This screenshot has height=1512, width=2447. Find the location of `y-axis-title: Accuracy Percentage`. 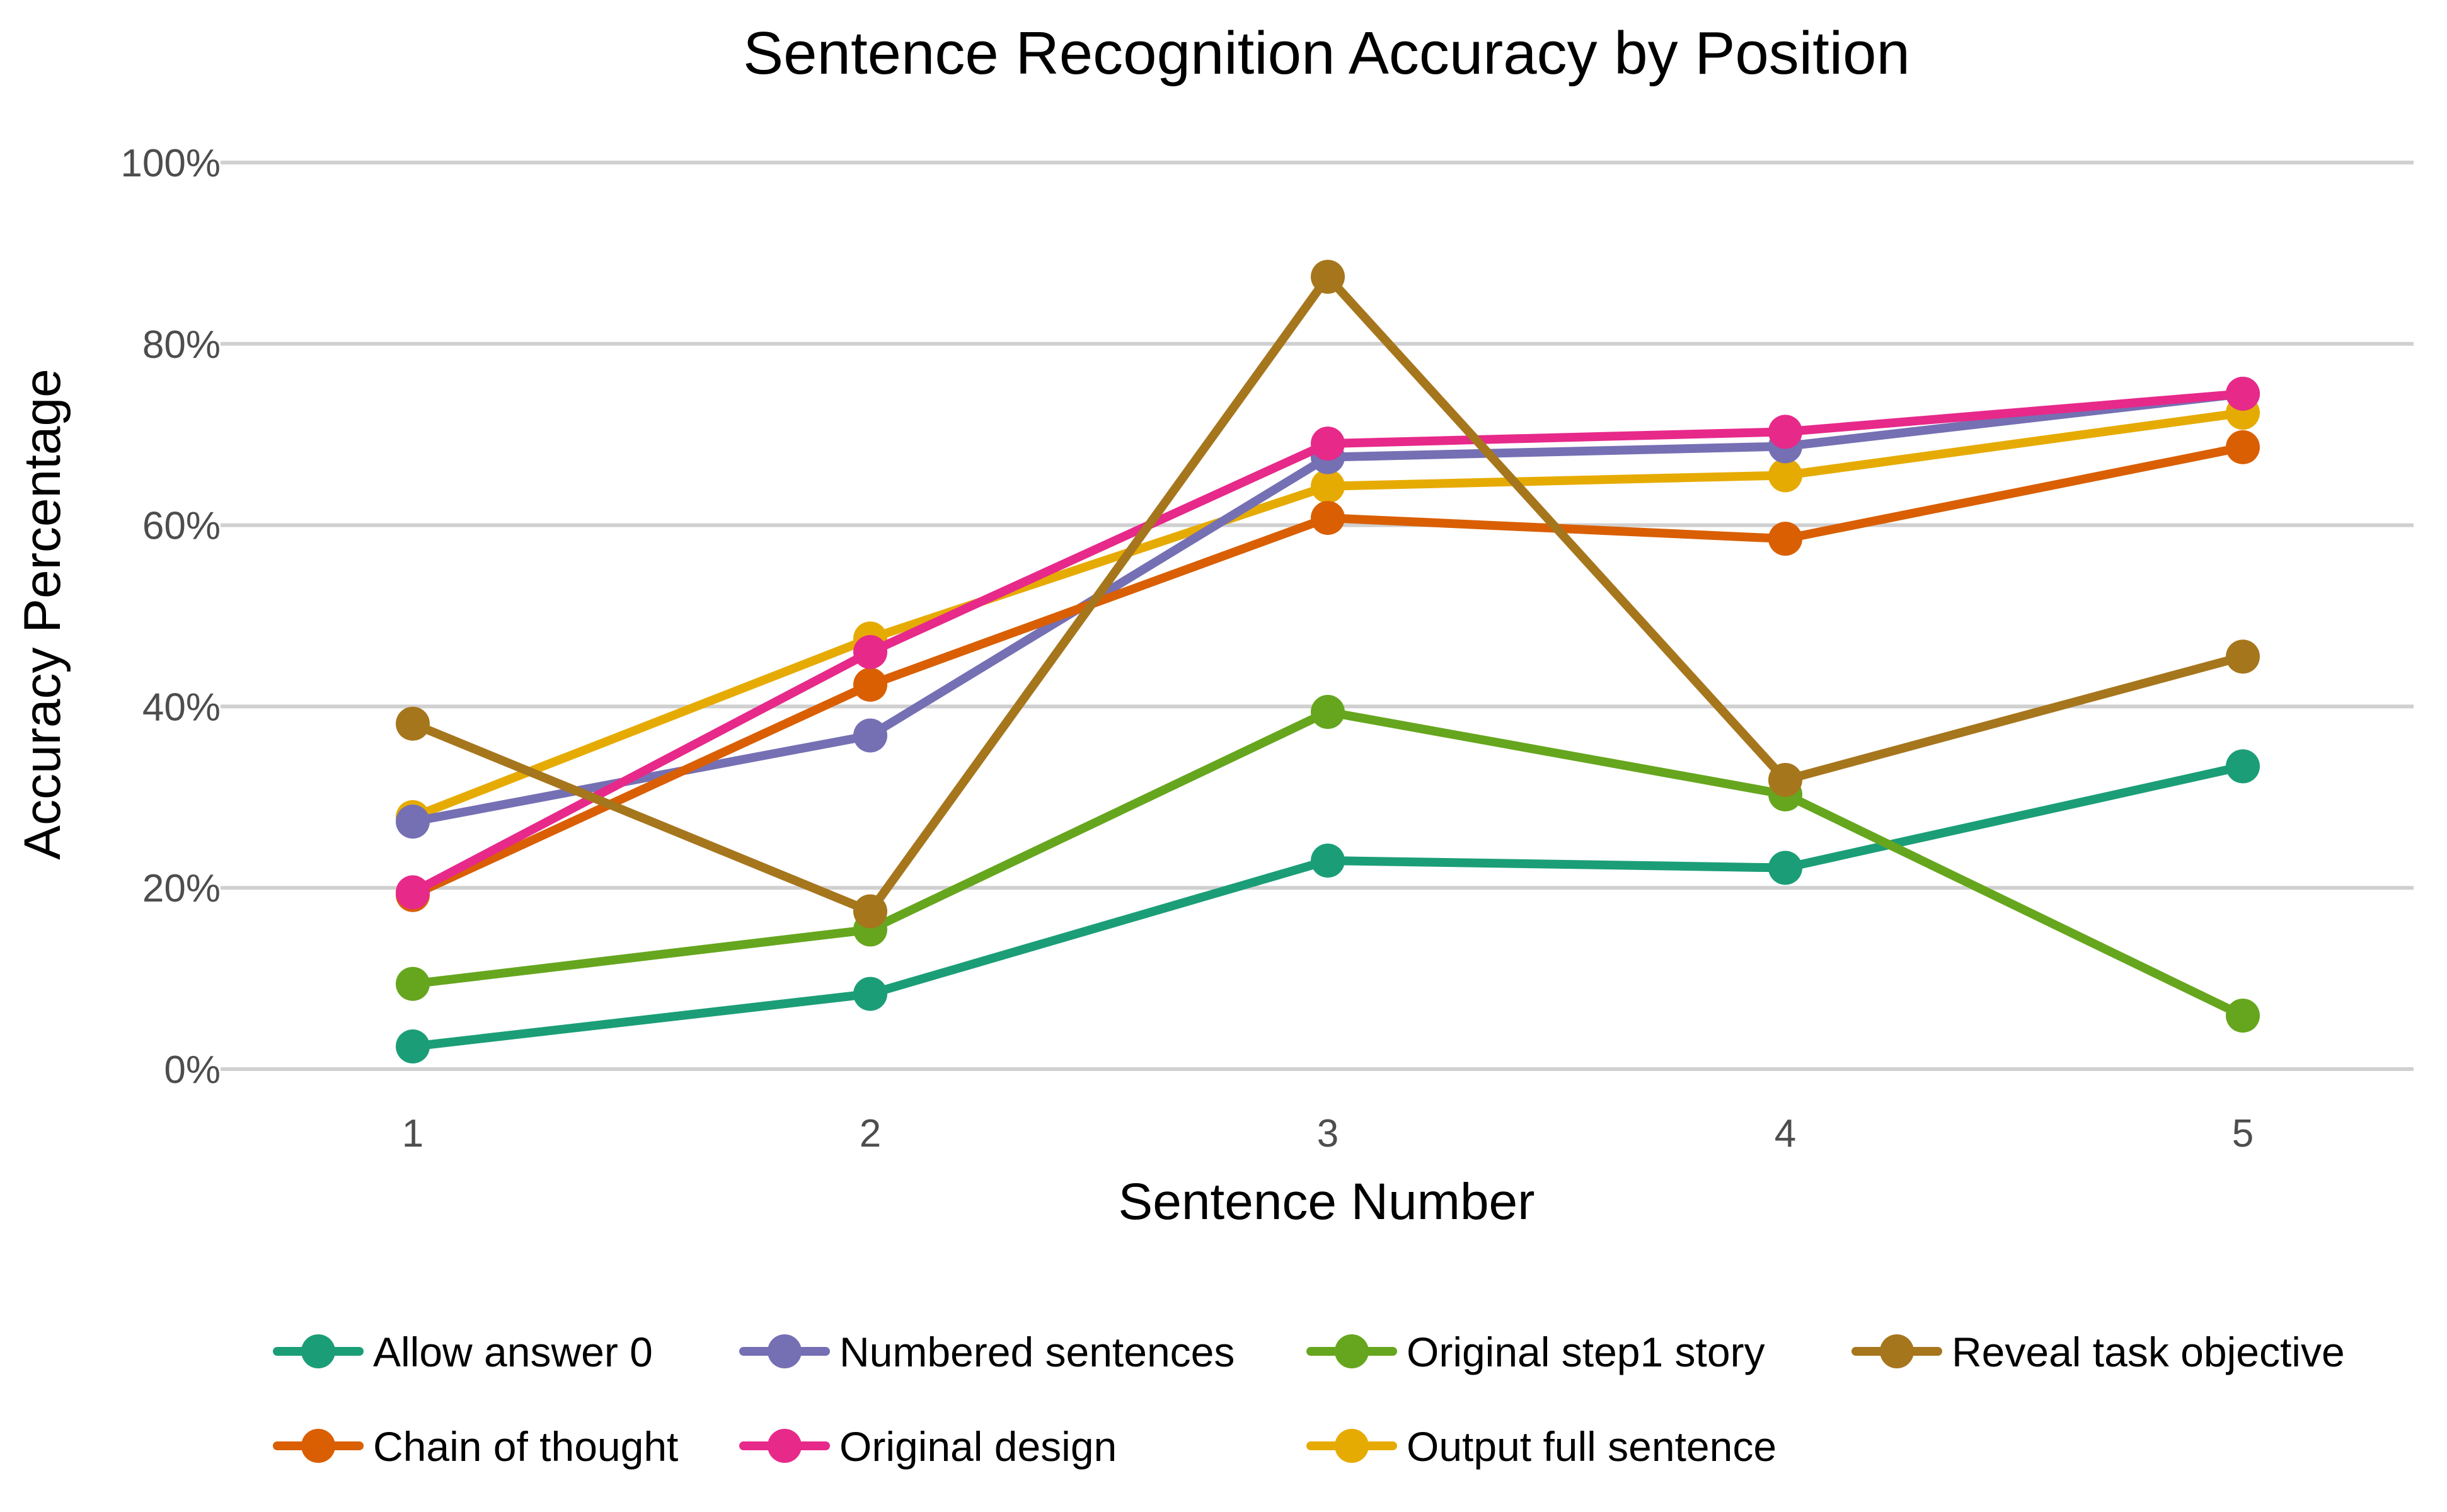

y-axis-title: Accuracy Percentage is located at coordinates (42, 614).